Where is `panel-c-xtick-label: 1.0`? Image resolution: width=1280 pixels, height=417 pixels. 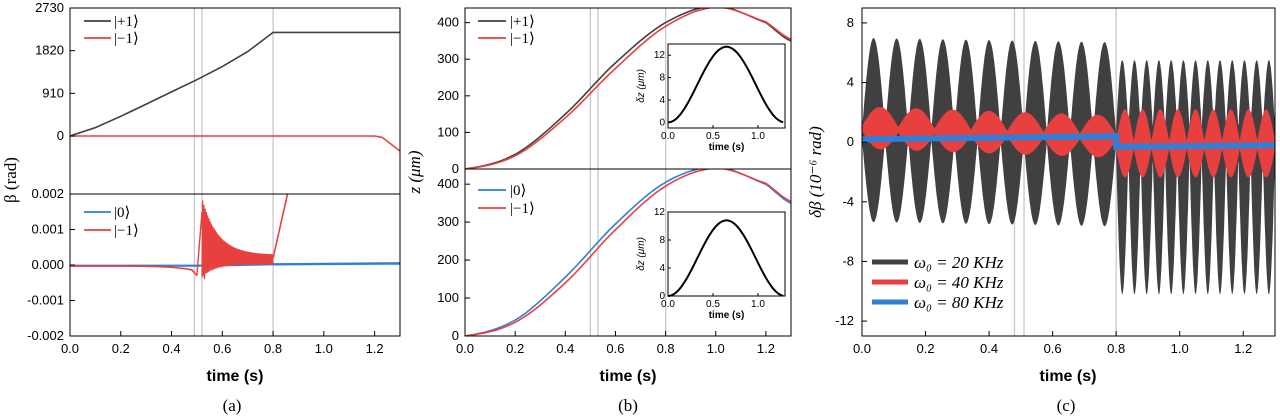
panel-c-xtick-label: 1.0 is located at coordinates (1180, 348).